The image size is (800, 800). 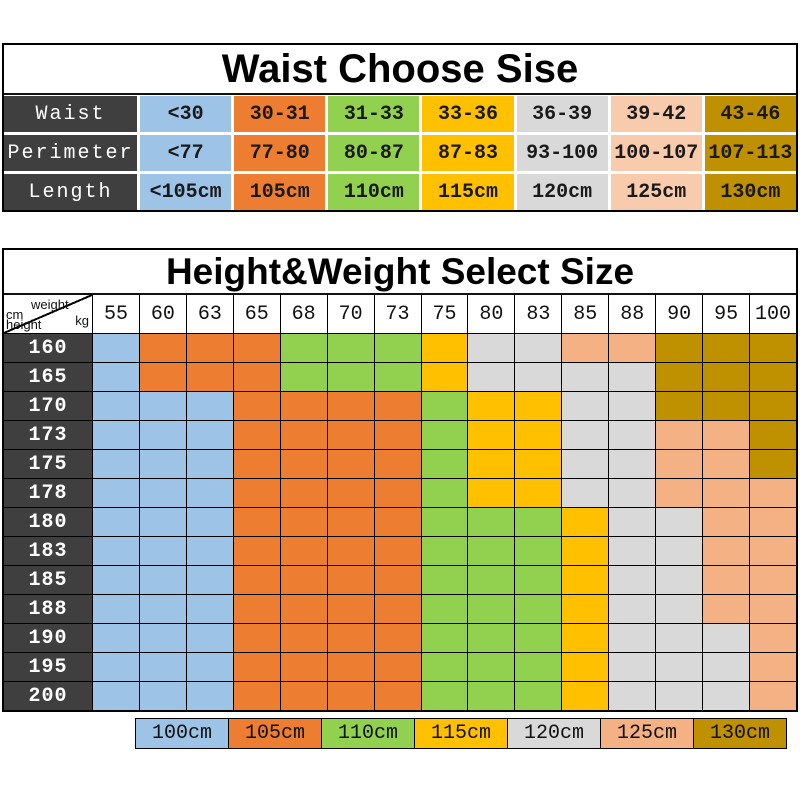 I want to click on height-label-cell: 173, so click(x=48, y=435).